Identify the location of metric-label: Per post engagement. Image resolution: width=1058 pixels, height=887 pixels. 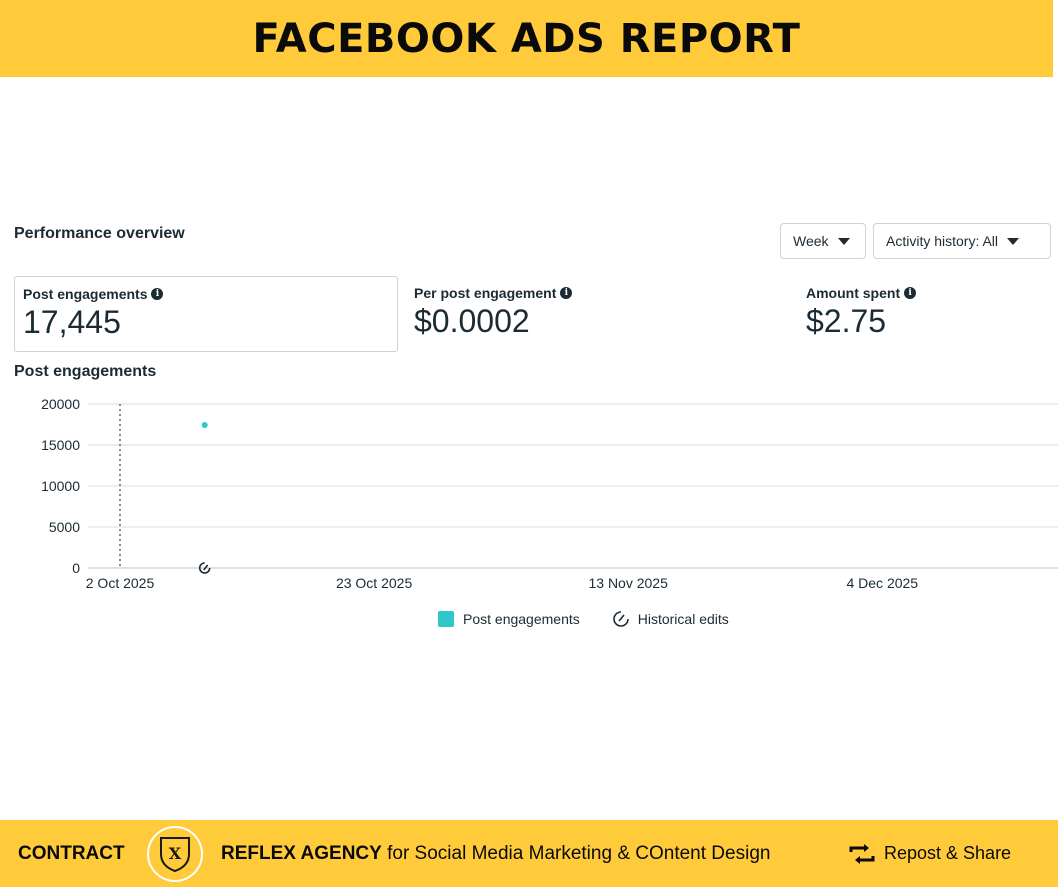
(485, 293).